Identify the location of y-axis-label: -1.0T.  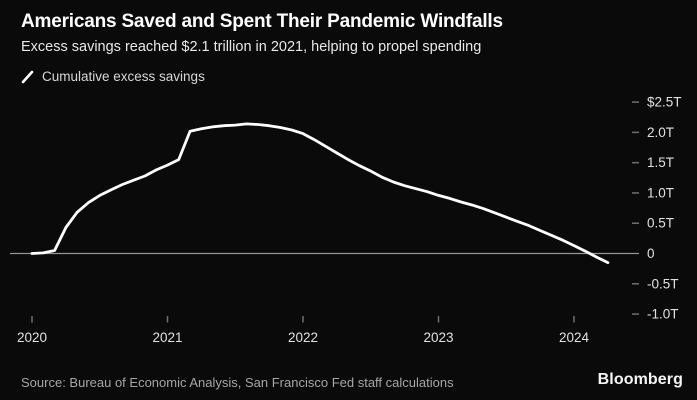
(663, 314).